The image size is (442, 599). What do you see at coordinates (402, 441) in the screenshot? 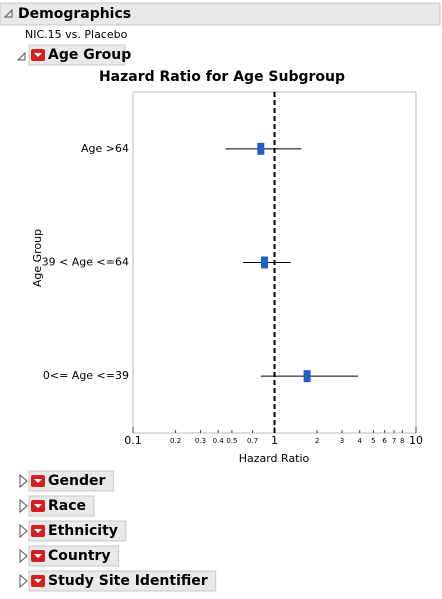
I see `x-tick-label: 8` at bounding box center [402, 441].